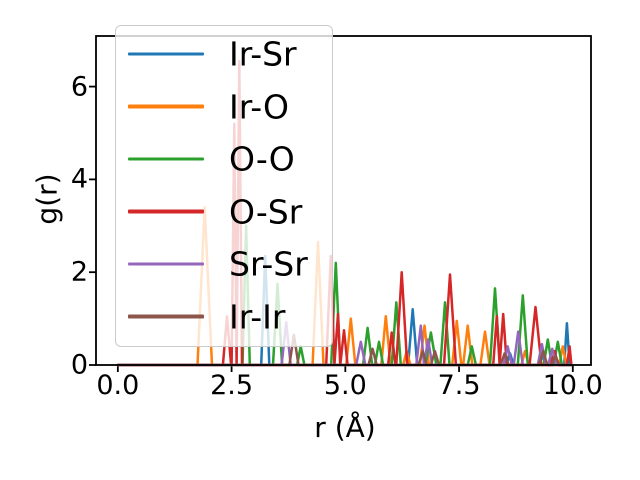 The image size is (640, 480). Describe the element at coordinates (166, 264) in the screenshot. I see `legend-line-sample-Sr-Sr` at that location.